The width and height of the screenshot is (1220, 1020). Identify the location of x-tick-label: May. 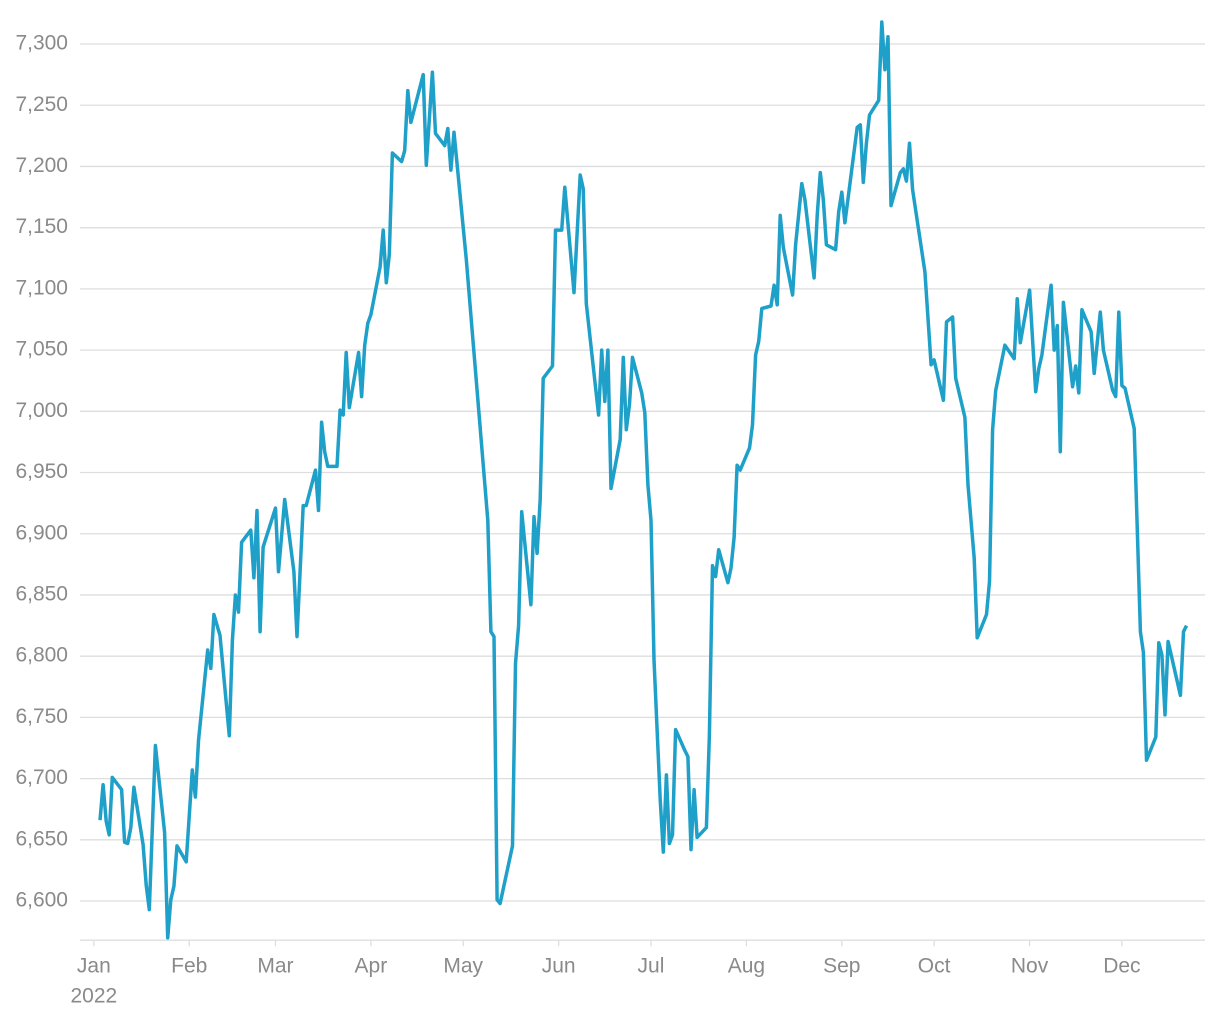
(463, 966).